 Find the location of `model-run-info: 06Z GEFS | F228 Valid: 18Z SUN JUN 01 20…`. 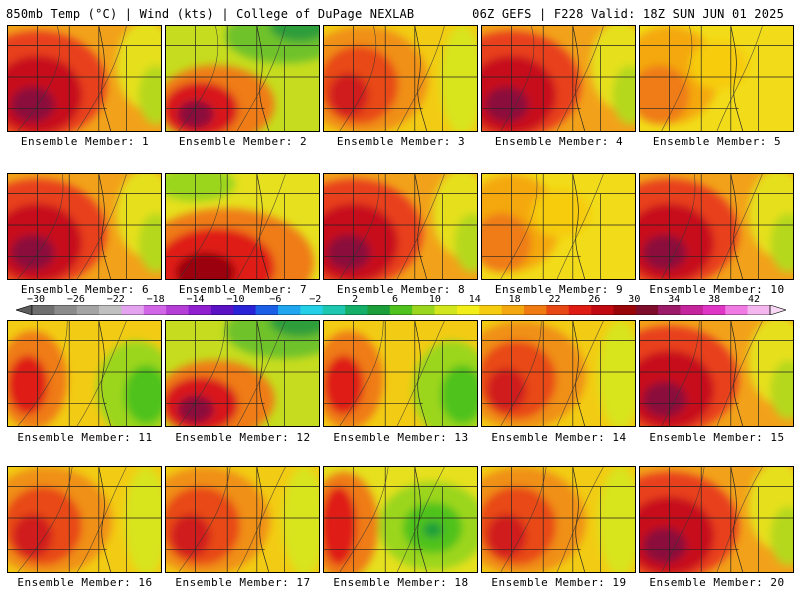

model-run-info: 06Z GEFS | F228 Valid: 18Z SUN JUN 01 20… is located at coordinates (628, 14).